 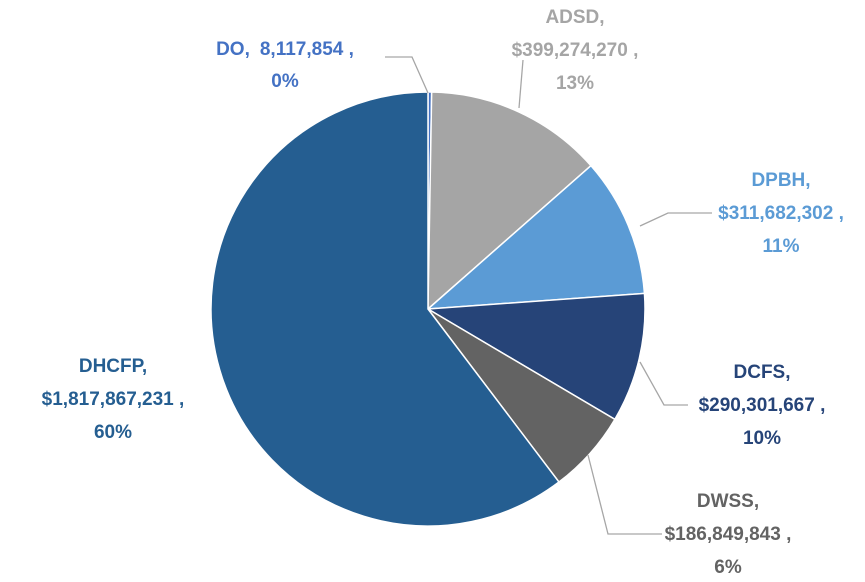 I want to click on percent-label: 13%, so click(x=575, y=83).